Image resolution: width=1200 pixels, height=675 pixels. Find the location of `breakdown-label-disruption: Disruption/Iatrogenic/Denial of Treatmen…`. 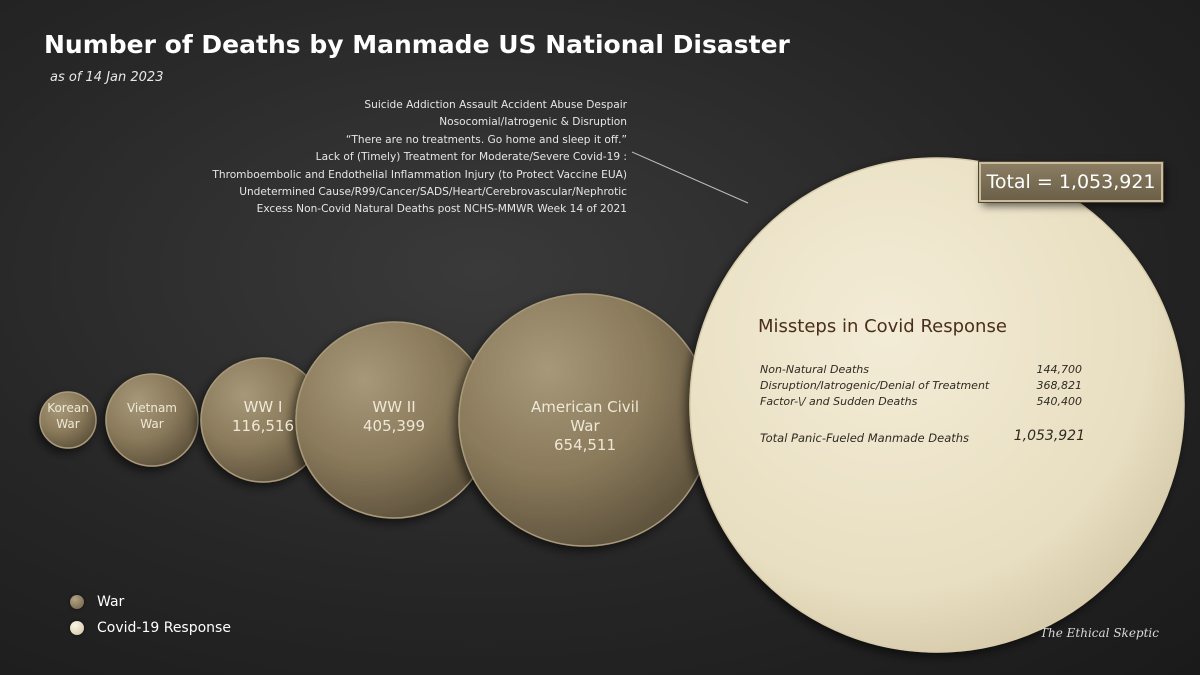

breakdown-label-disruption: Disruption/Iatrogenic/Denial of Treatmen… is located at coordinates (875, 385).